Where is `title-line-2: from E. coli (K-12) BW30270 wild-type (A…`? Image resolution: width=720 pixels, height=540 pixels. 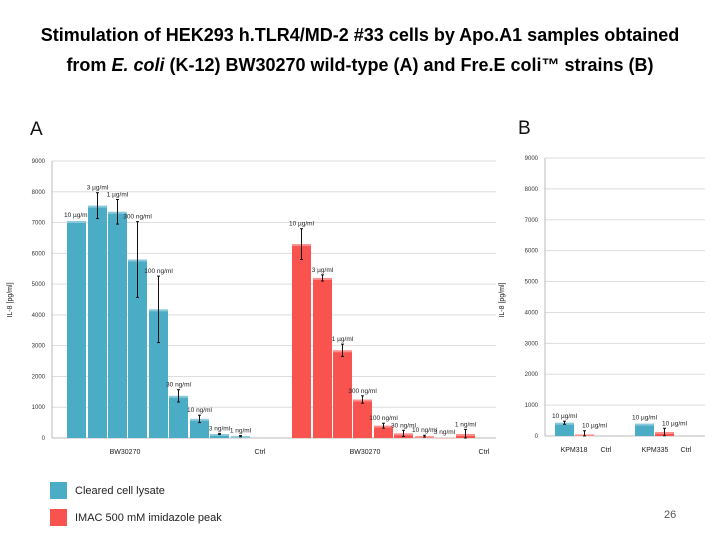
title-line-2: from E. coli (K-12) BW30270 wild-type (A… is located at coordinates (360, 65).